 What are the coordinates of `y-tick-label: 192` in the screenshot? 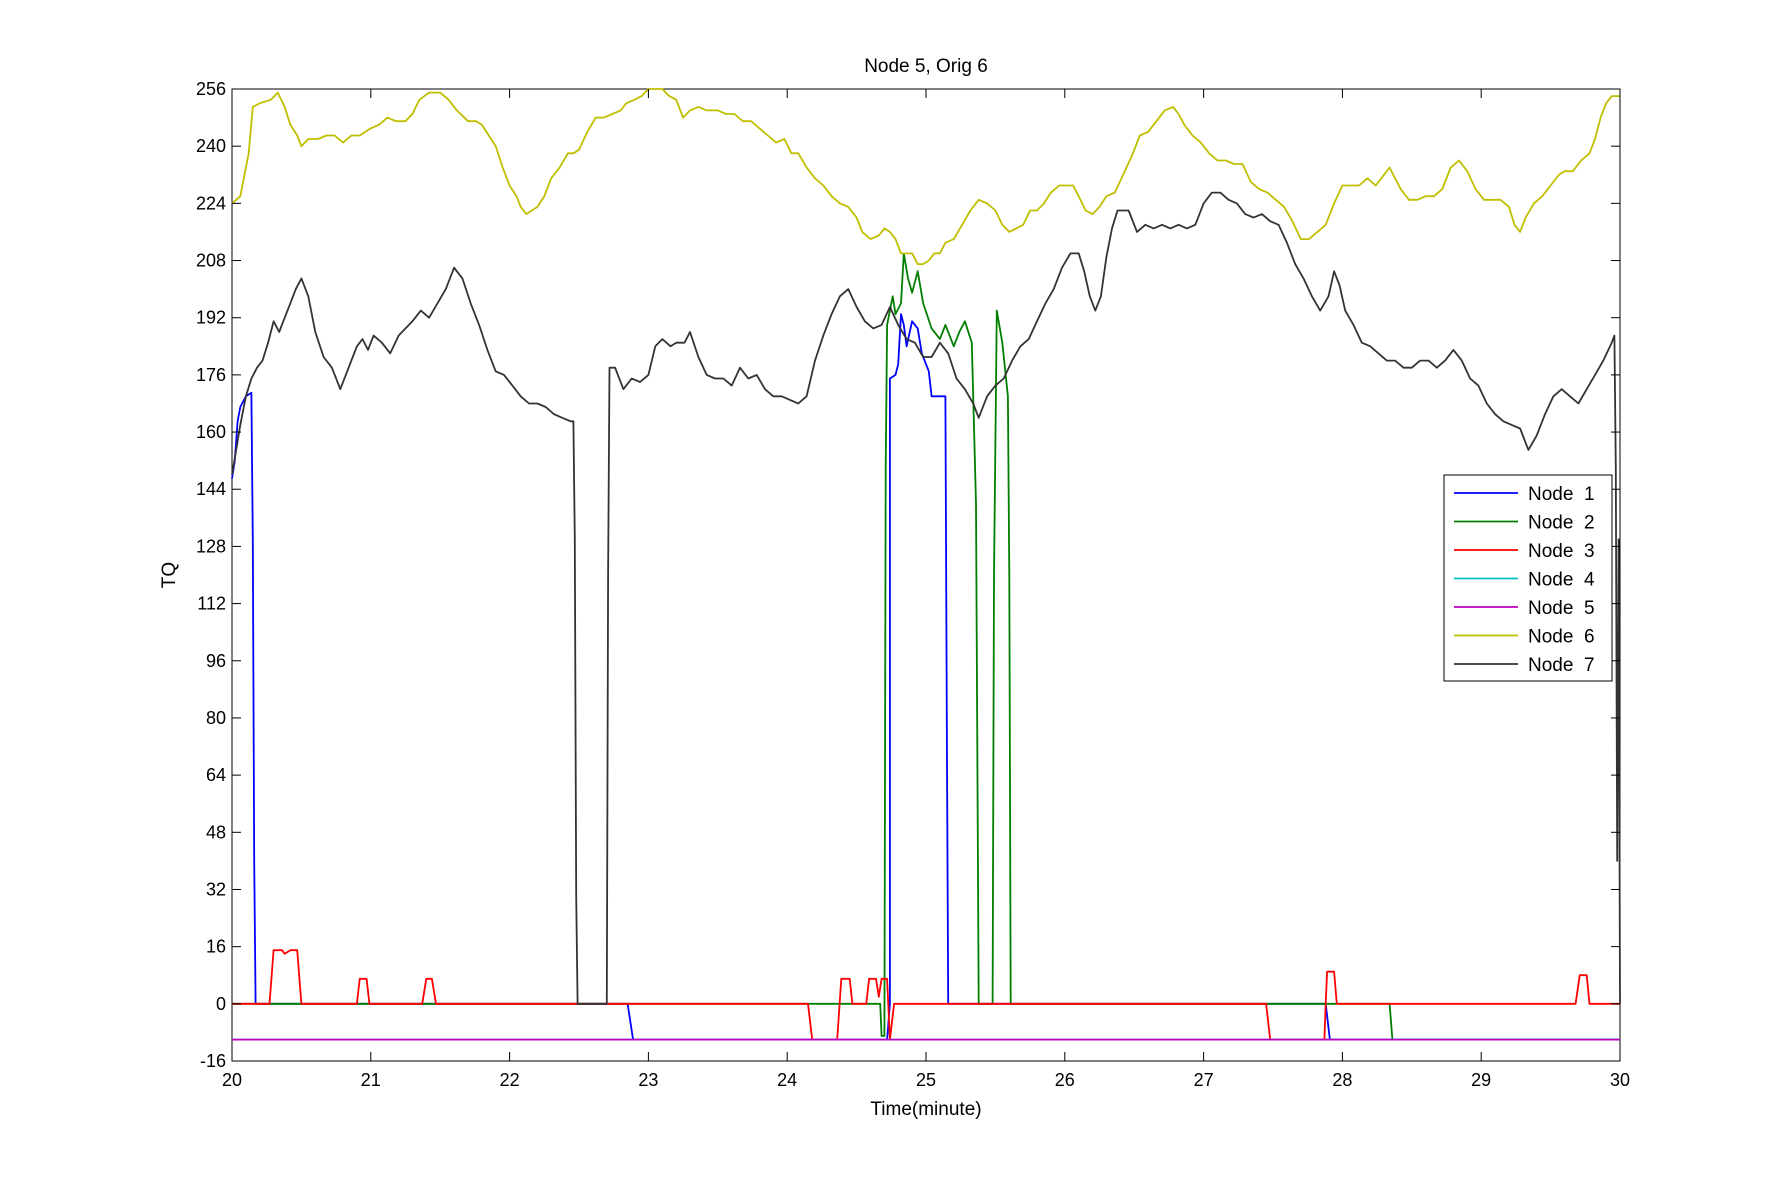 It's located at (211, 318).